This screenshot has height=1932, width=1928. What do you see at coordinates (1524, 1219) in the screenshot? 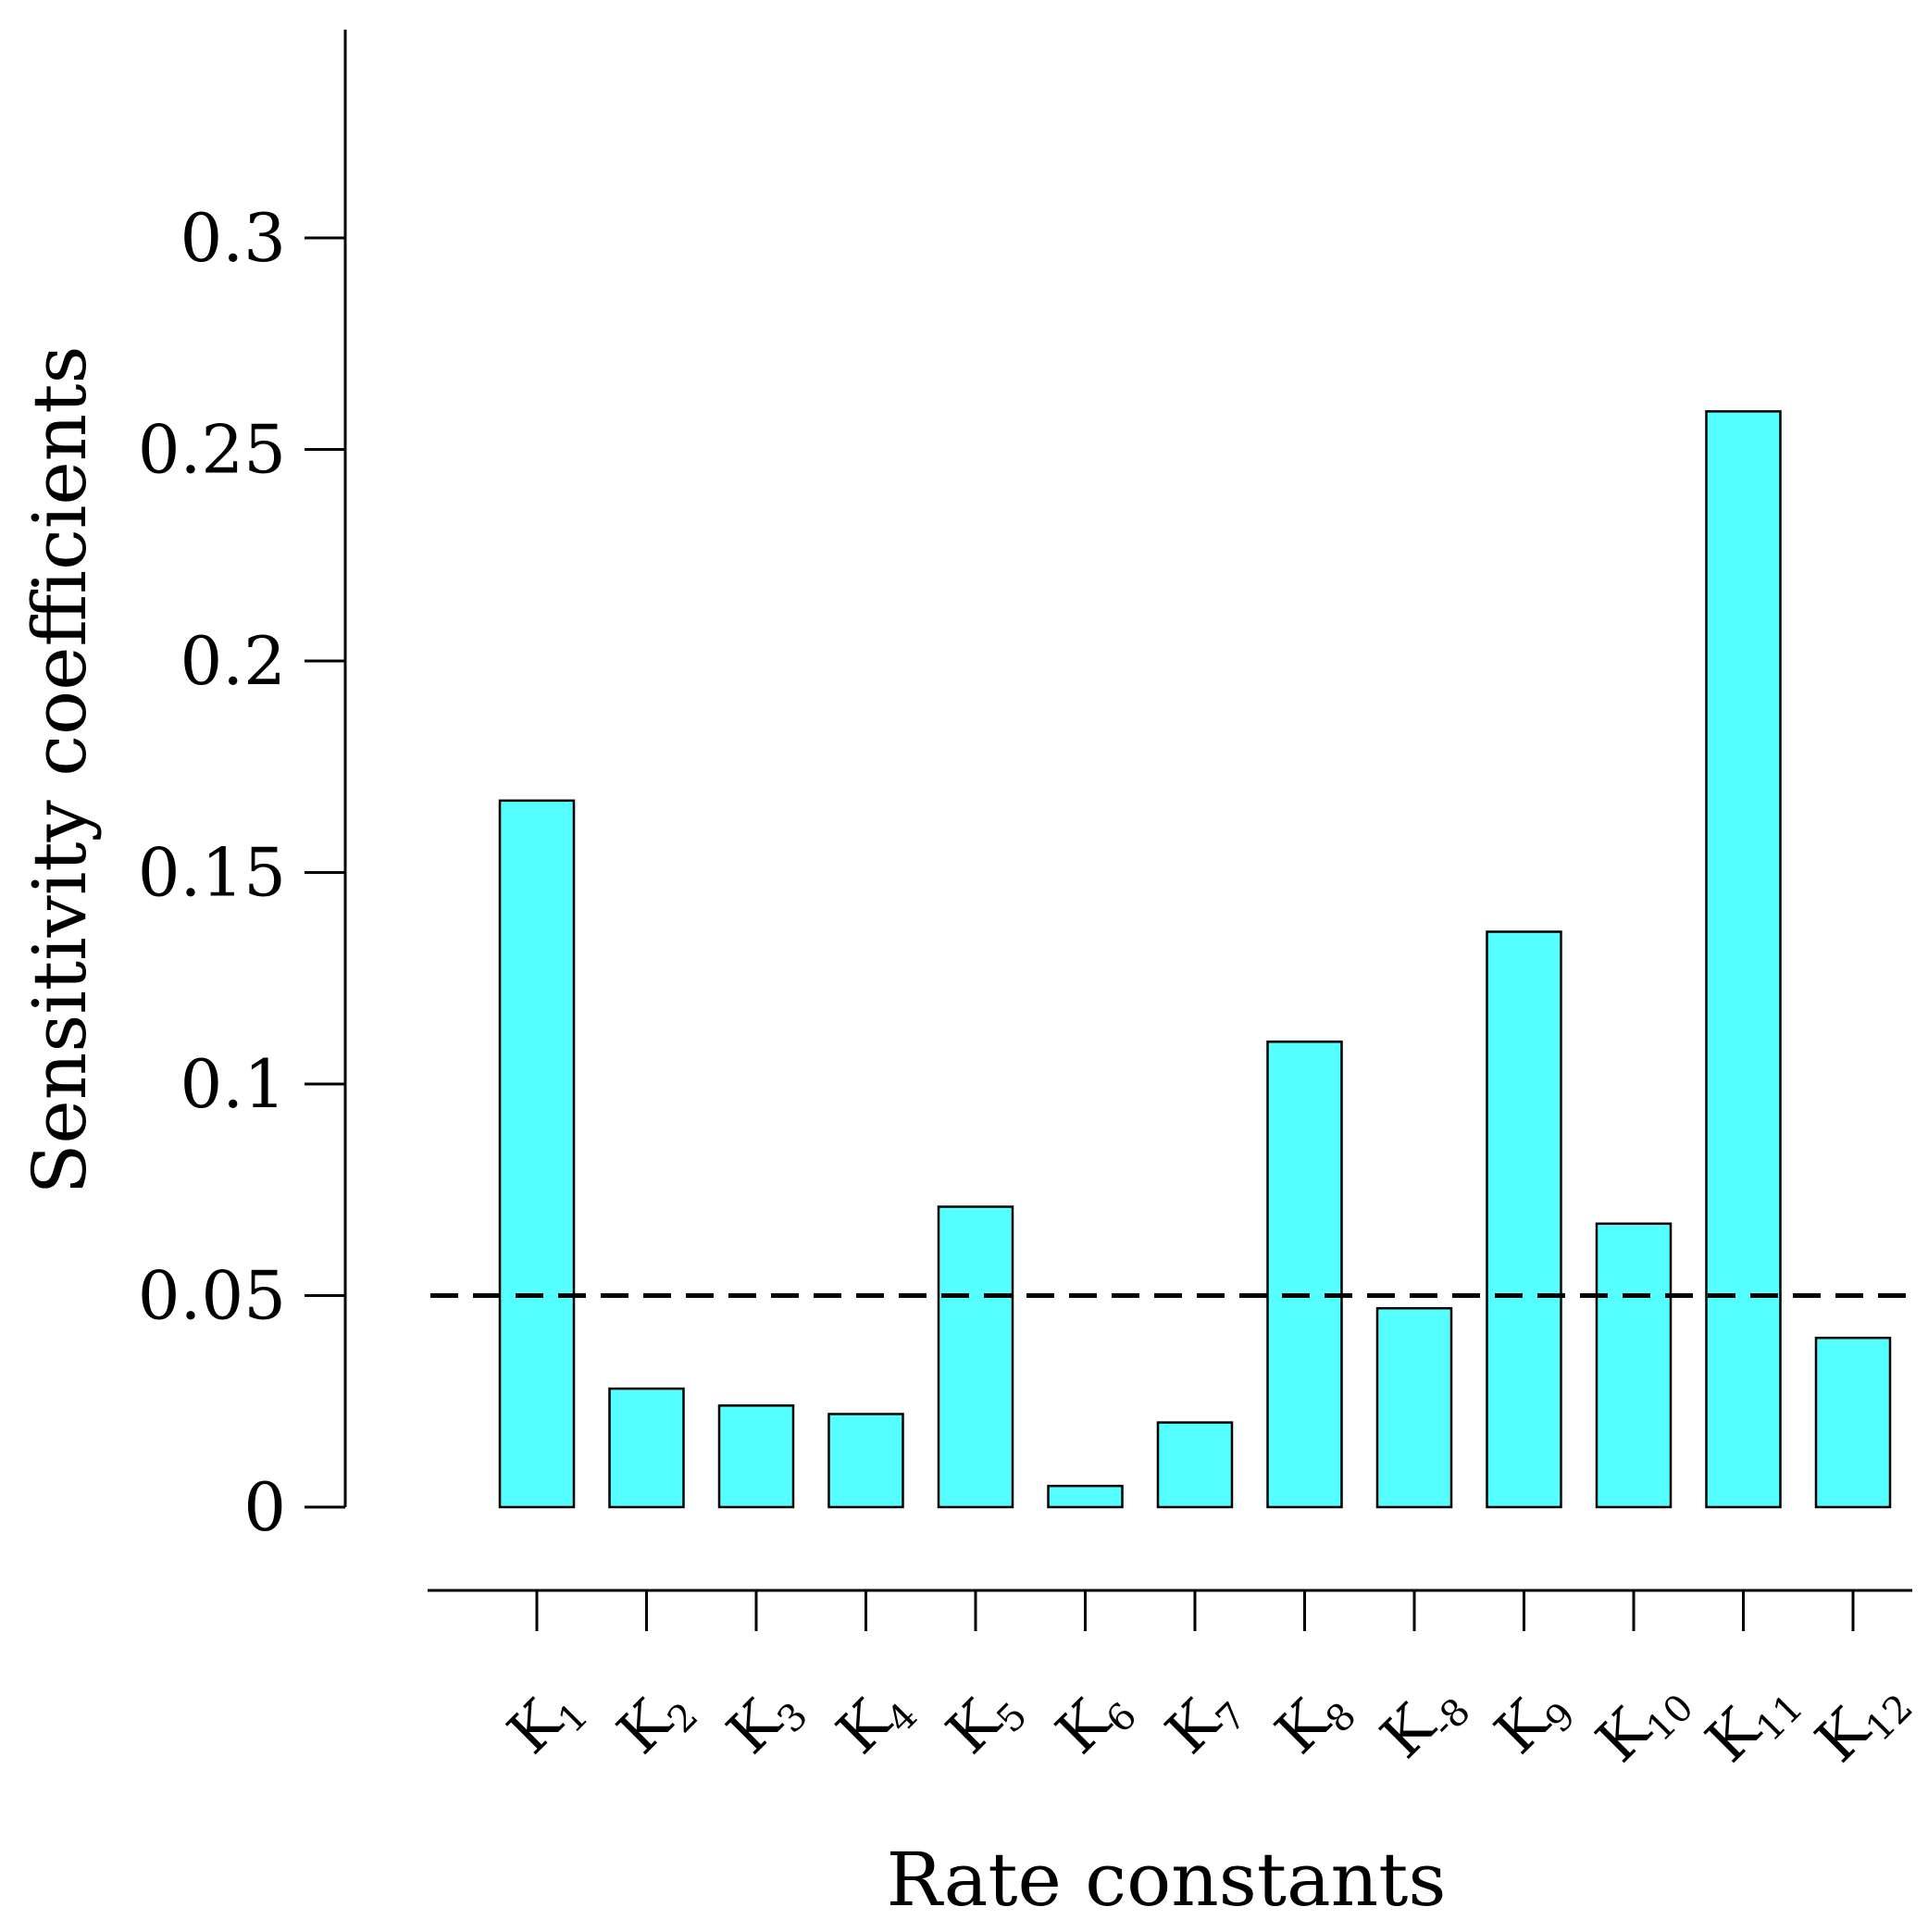
I see `bar-k9` at bounding box center [1524, 1219].